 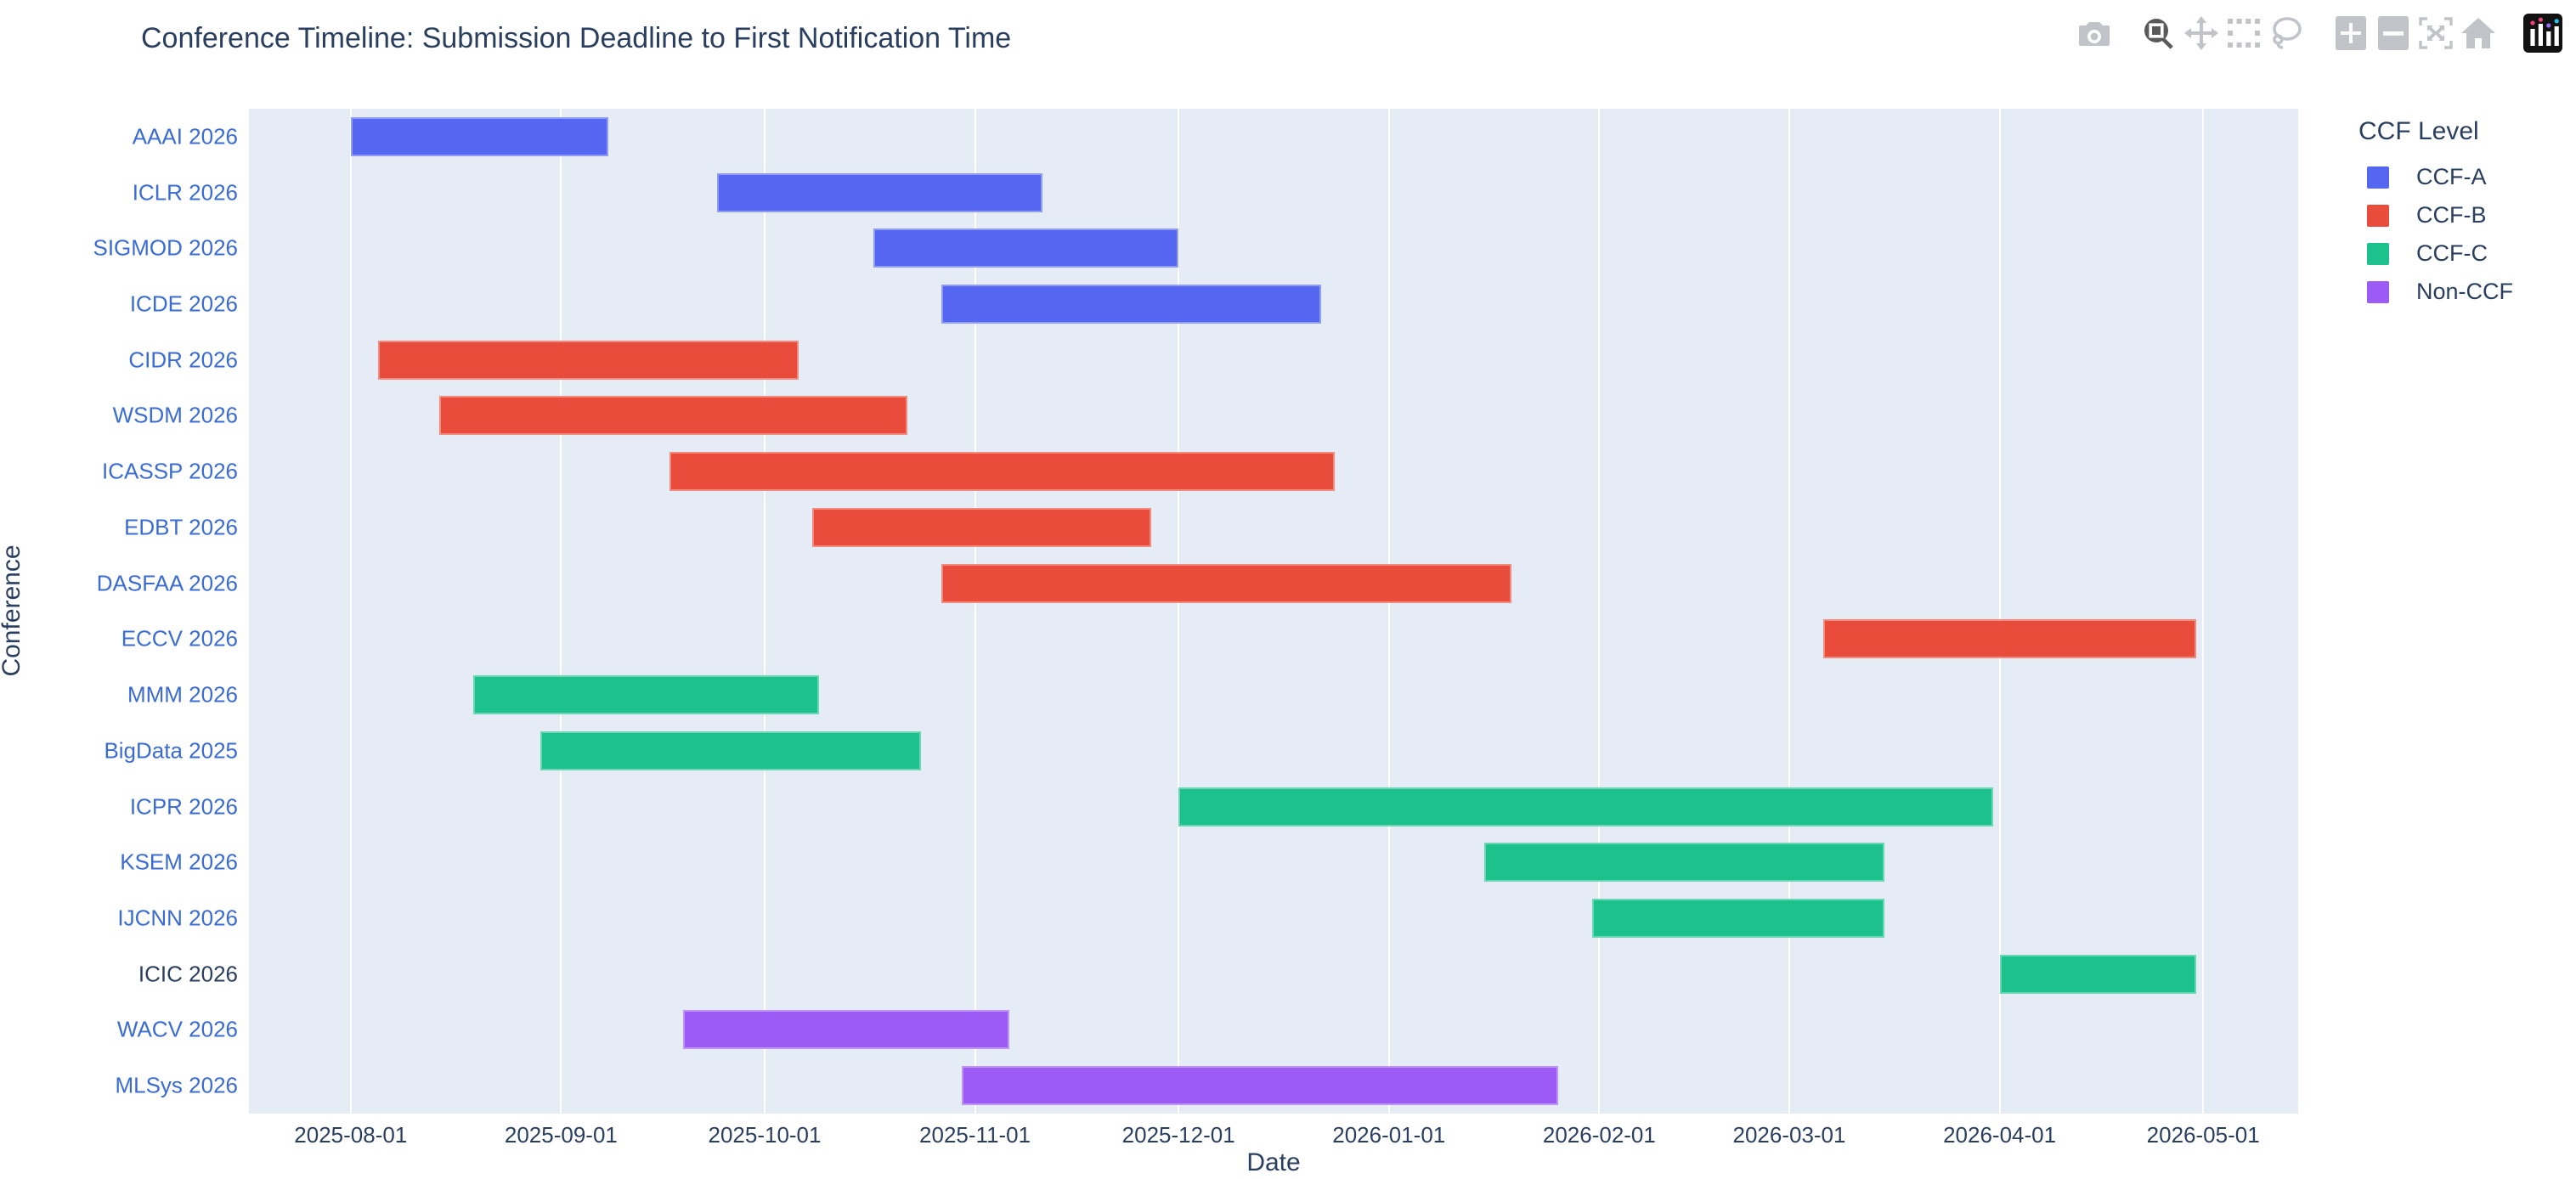 I want to click on y-tick-label: ICIC 2026, so click(x=188, y=974).